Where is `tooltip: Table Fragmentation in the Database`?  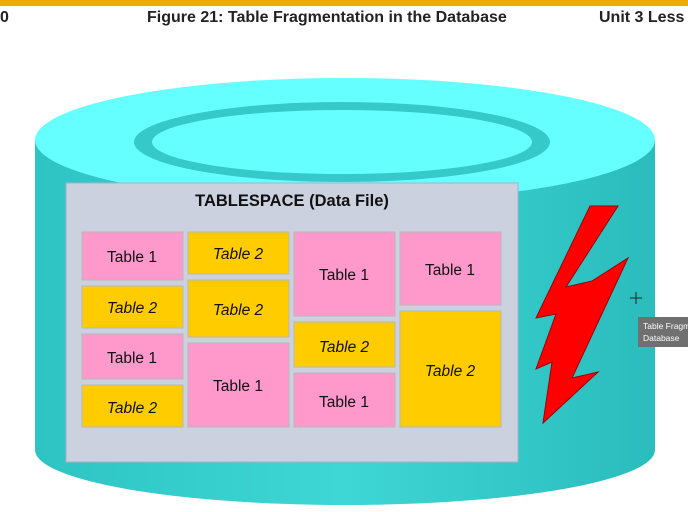 tooltip: Table Fragmentation in the Database is located at coordinates (663, 332).